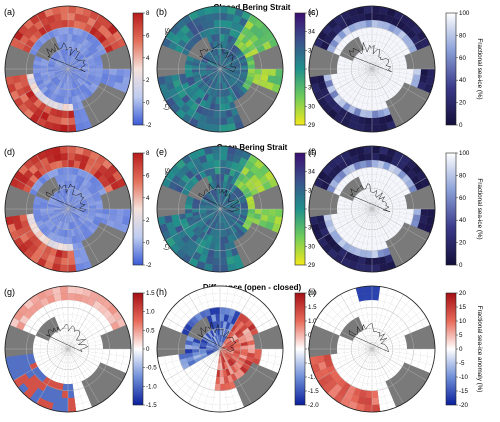 The image size is (500, 422). I want to click on map-boundary, so click(220, 349).